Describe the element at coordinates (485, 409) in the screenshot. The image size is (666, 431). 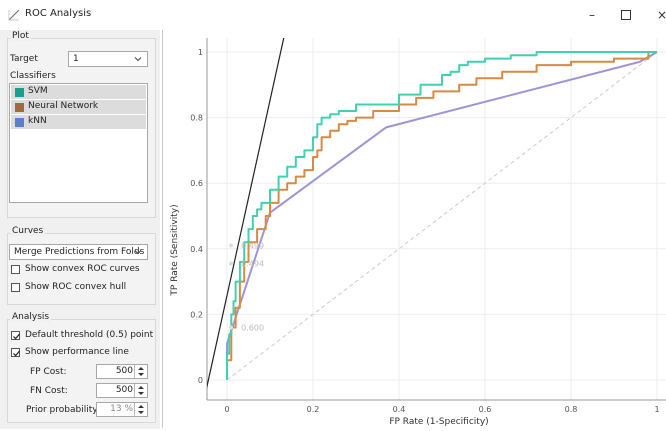
I see `x-tick-label: 0.6` at that location.